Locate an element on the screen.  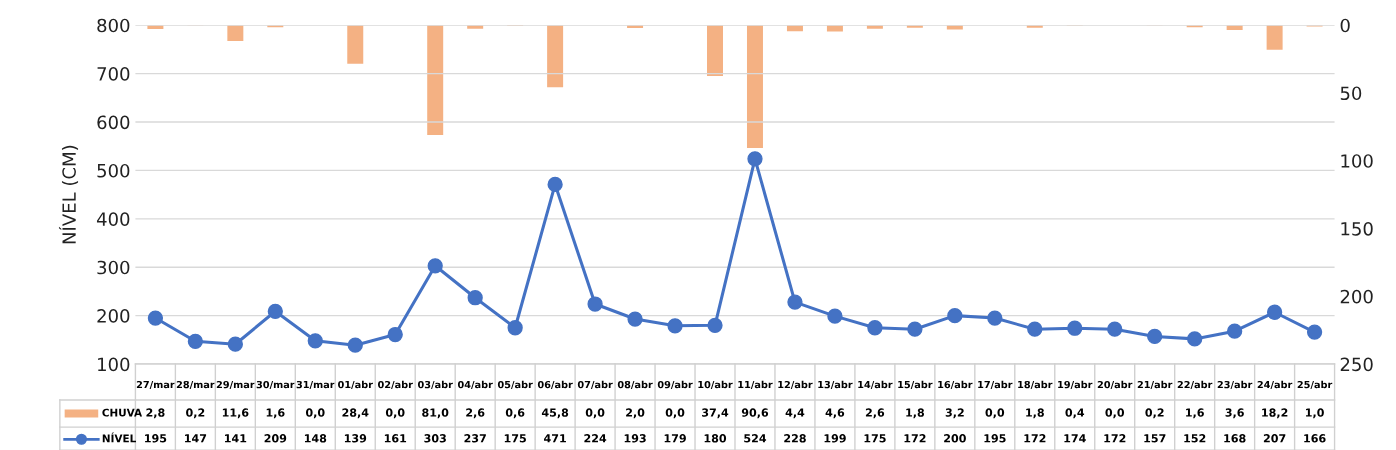
x-tick-label: 09/abr is located at coordinates (675, 385).